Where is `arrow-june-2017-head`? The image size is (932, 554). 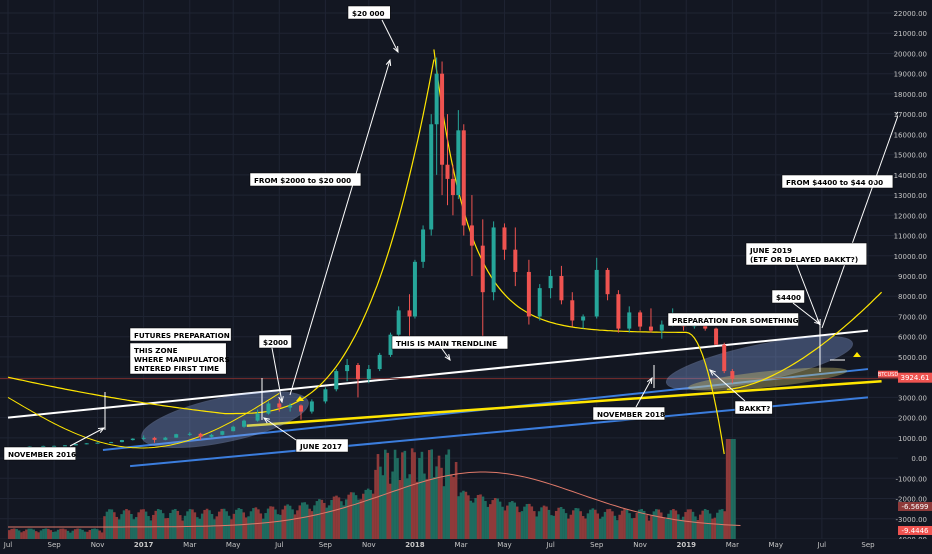 arrow-june-2017-head is located at coordinates (266, 420).